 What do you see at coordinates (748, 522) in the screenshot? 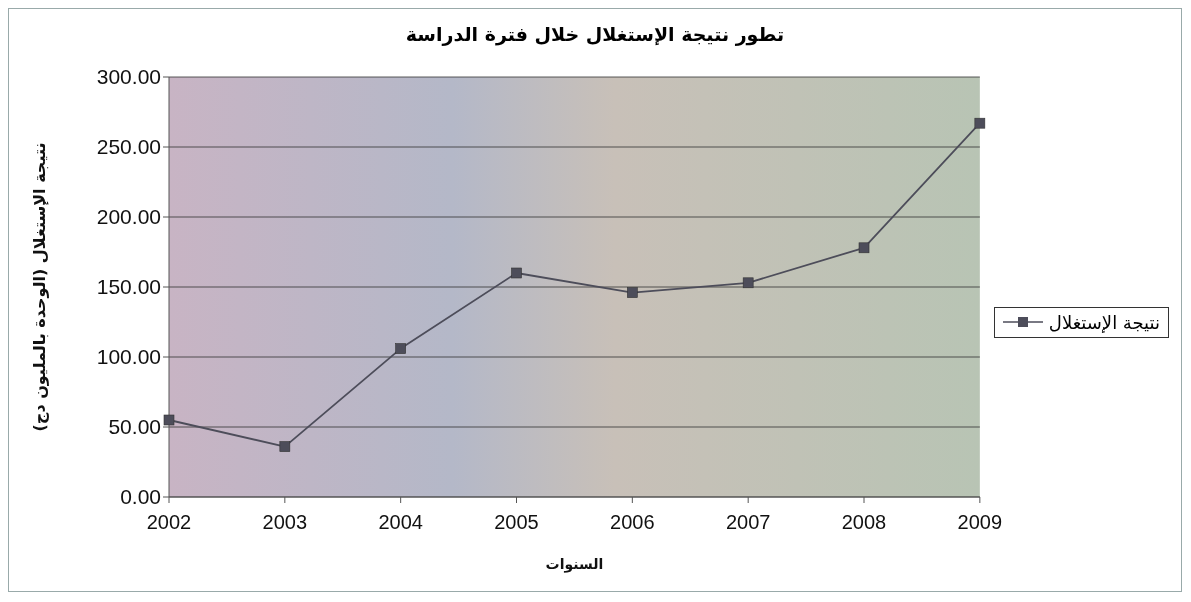
I see `x-tick-label: 2007` at bounding box center [748, 522].